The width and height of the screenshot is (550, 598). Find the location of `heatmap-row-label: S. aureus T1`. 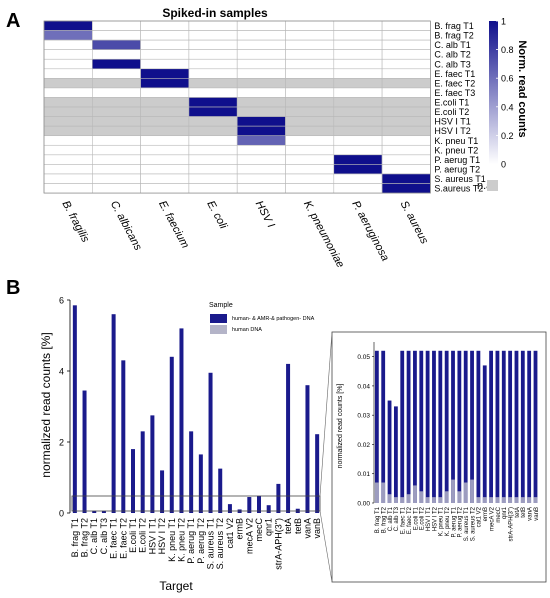

heatmap-row-label: S. aureus T1 is located at coordinates (459, 179).